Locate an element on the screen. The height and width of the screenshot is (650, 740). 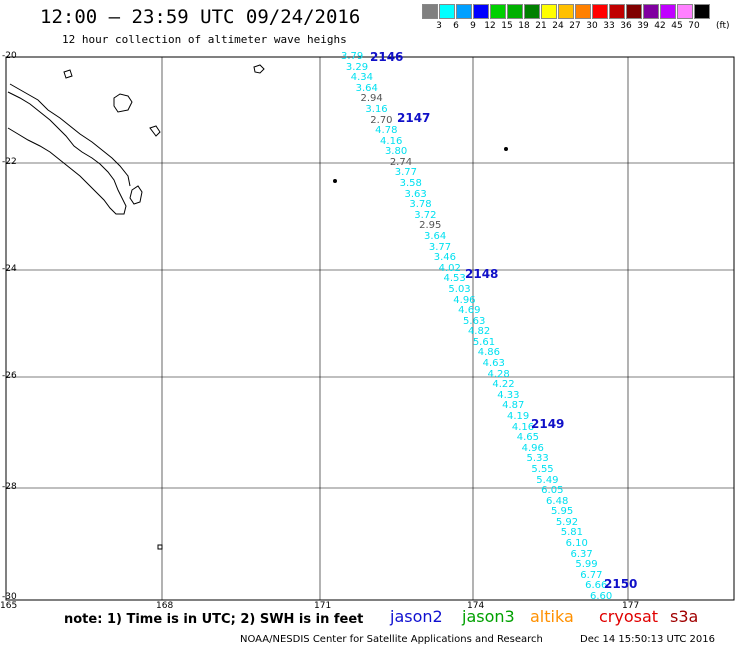
longitude-label: 177 is located at coordinates (631, 606).